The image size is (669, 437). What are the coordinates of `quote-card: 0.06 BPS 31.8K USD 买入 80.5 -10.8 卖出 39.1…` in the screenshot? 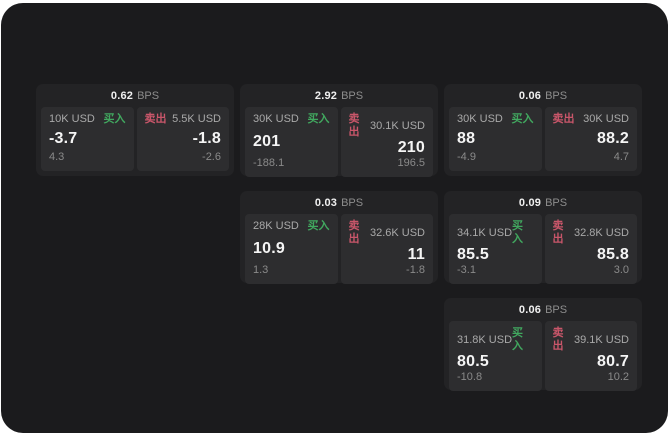 It's located at (543, 344).